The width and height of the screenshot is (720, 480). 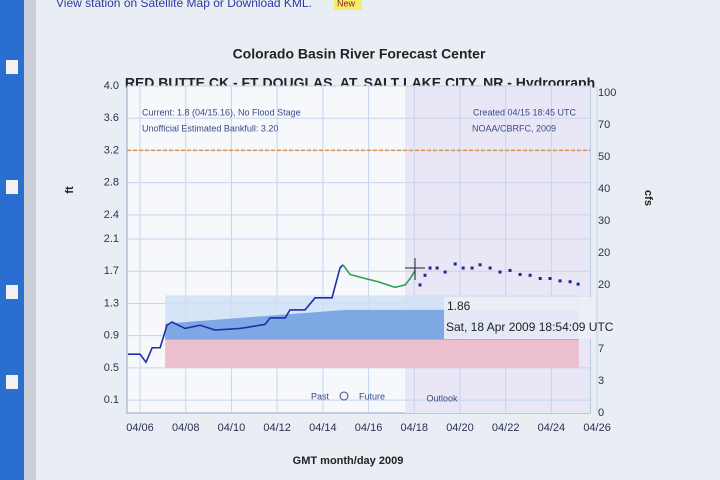 I want to click on badge-bg, so click(x=348, y=5).